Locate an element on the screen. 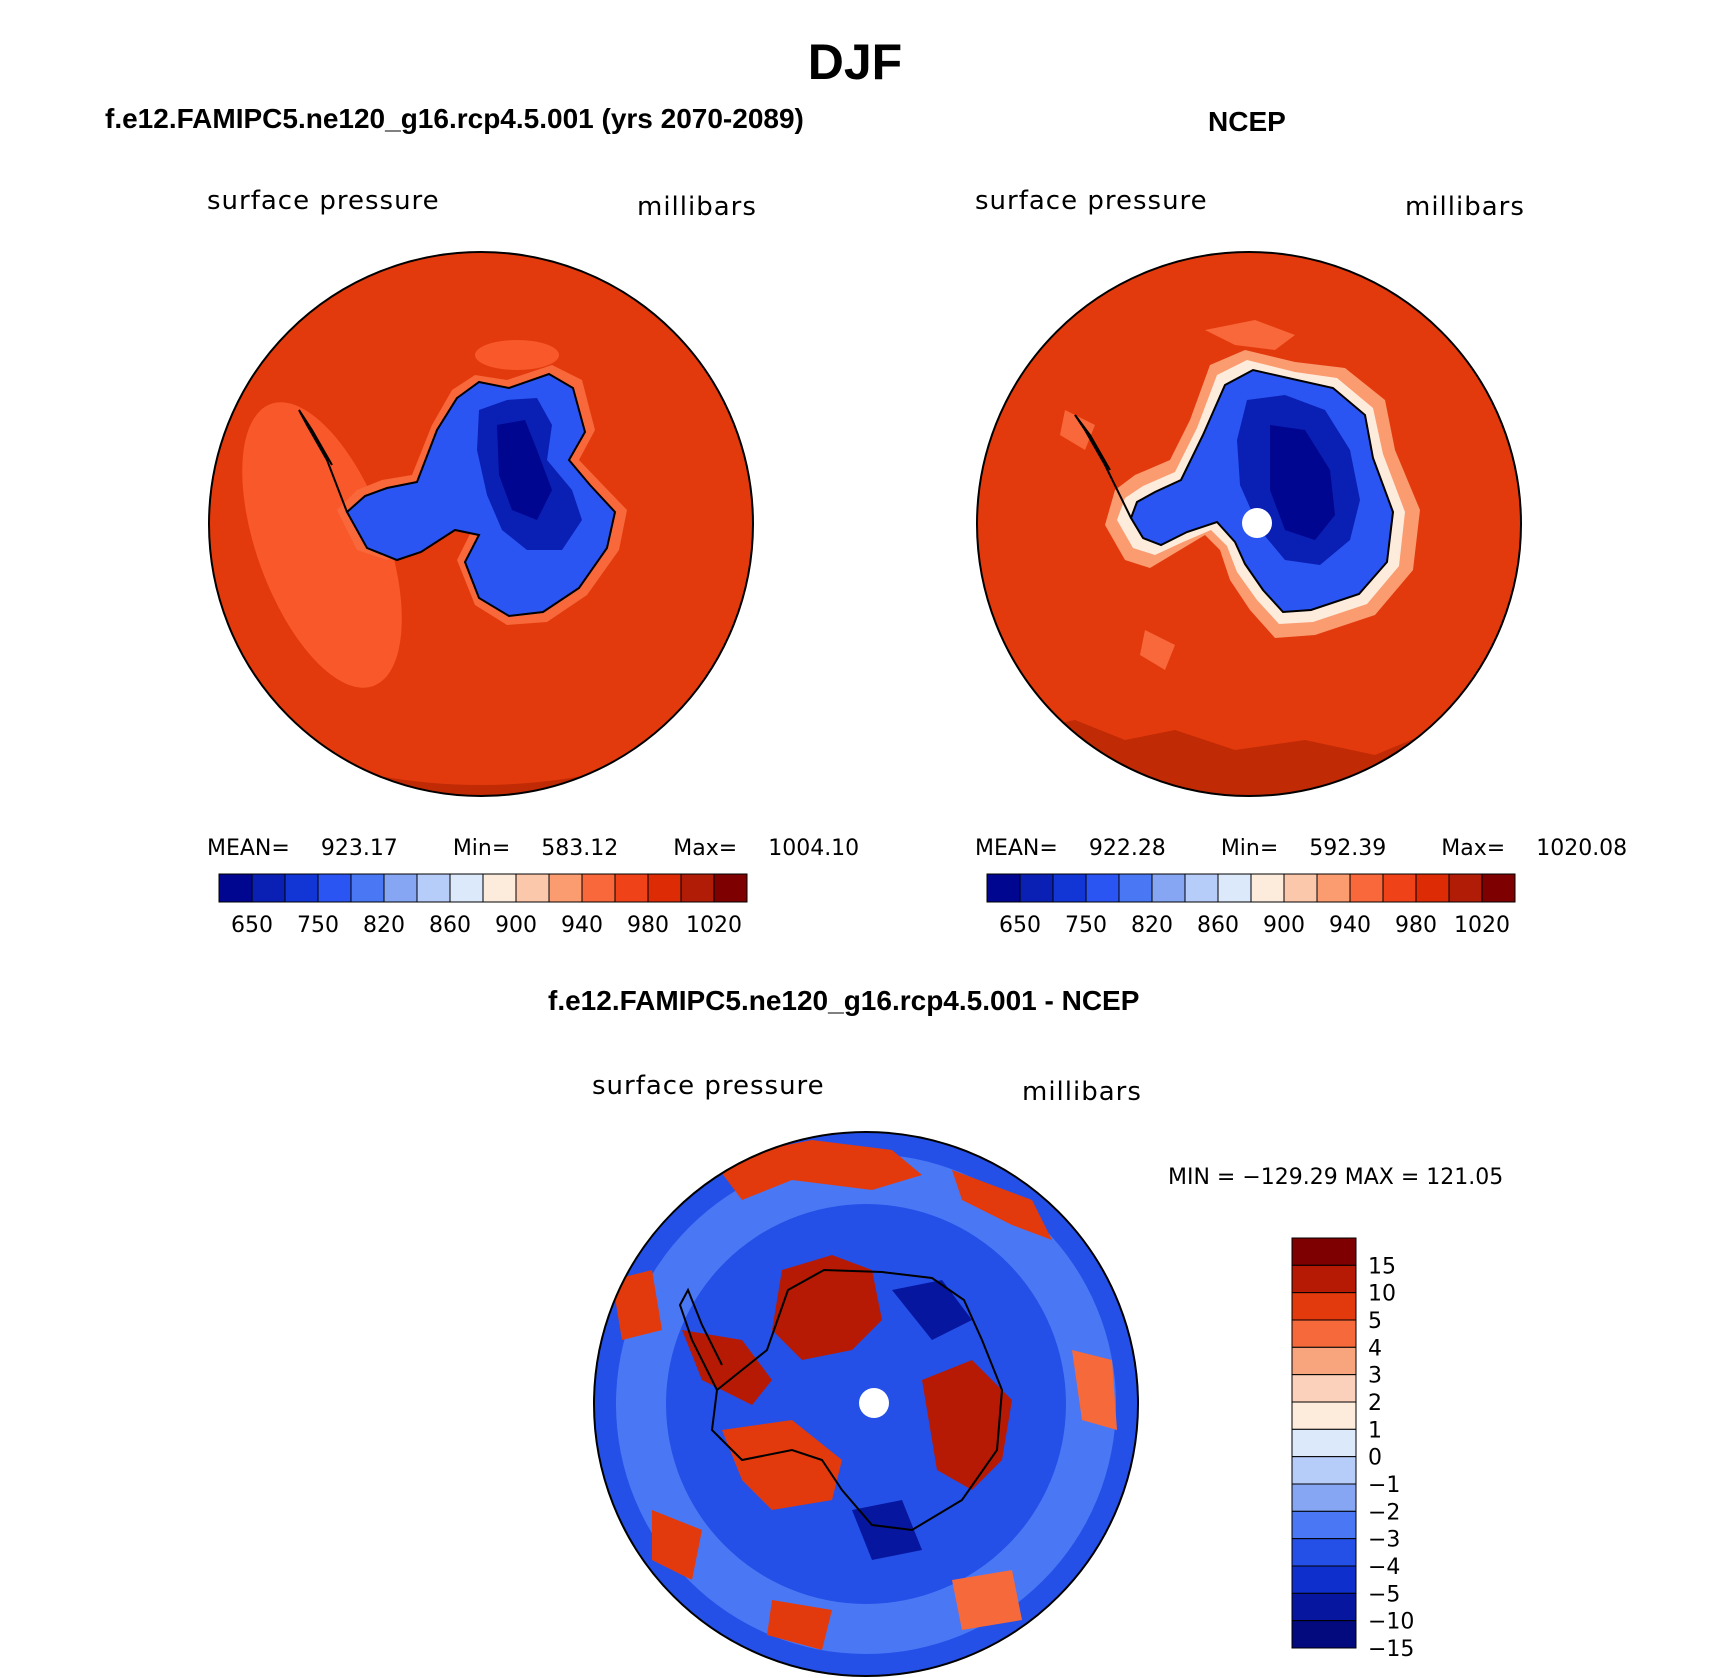  diff-patch-c6 is located at coordinates (887, 1530).